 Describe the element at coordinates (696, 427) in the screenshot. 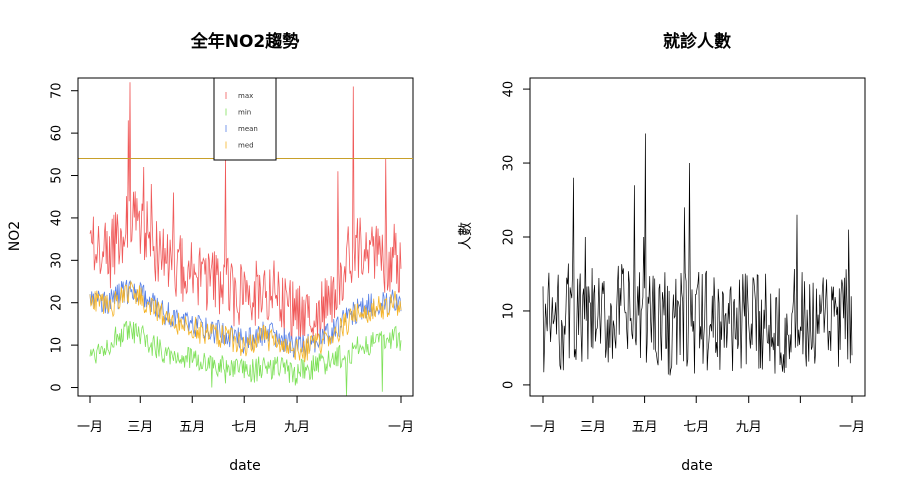

I see `visits-x-tick-label: 七月` at that location.